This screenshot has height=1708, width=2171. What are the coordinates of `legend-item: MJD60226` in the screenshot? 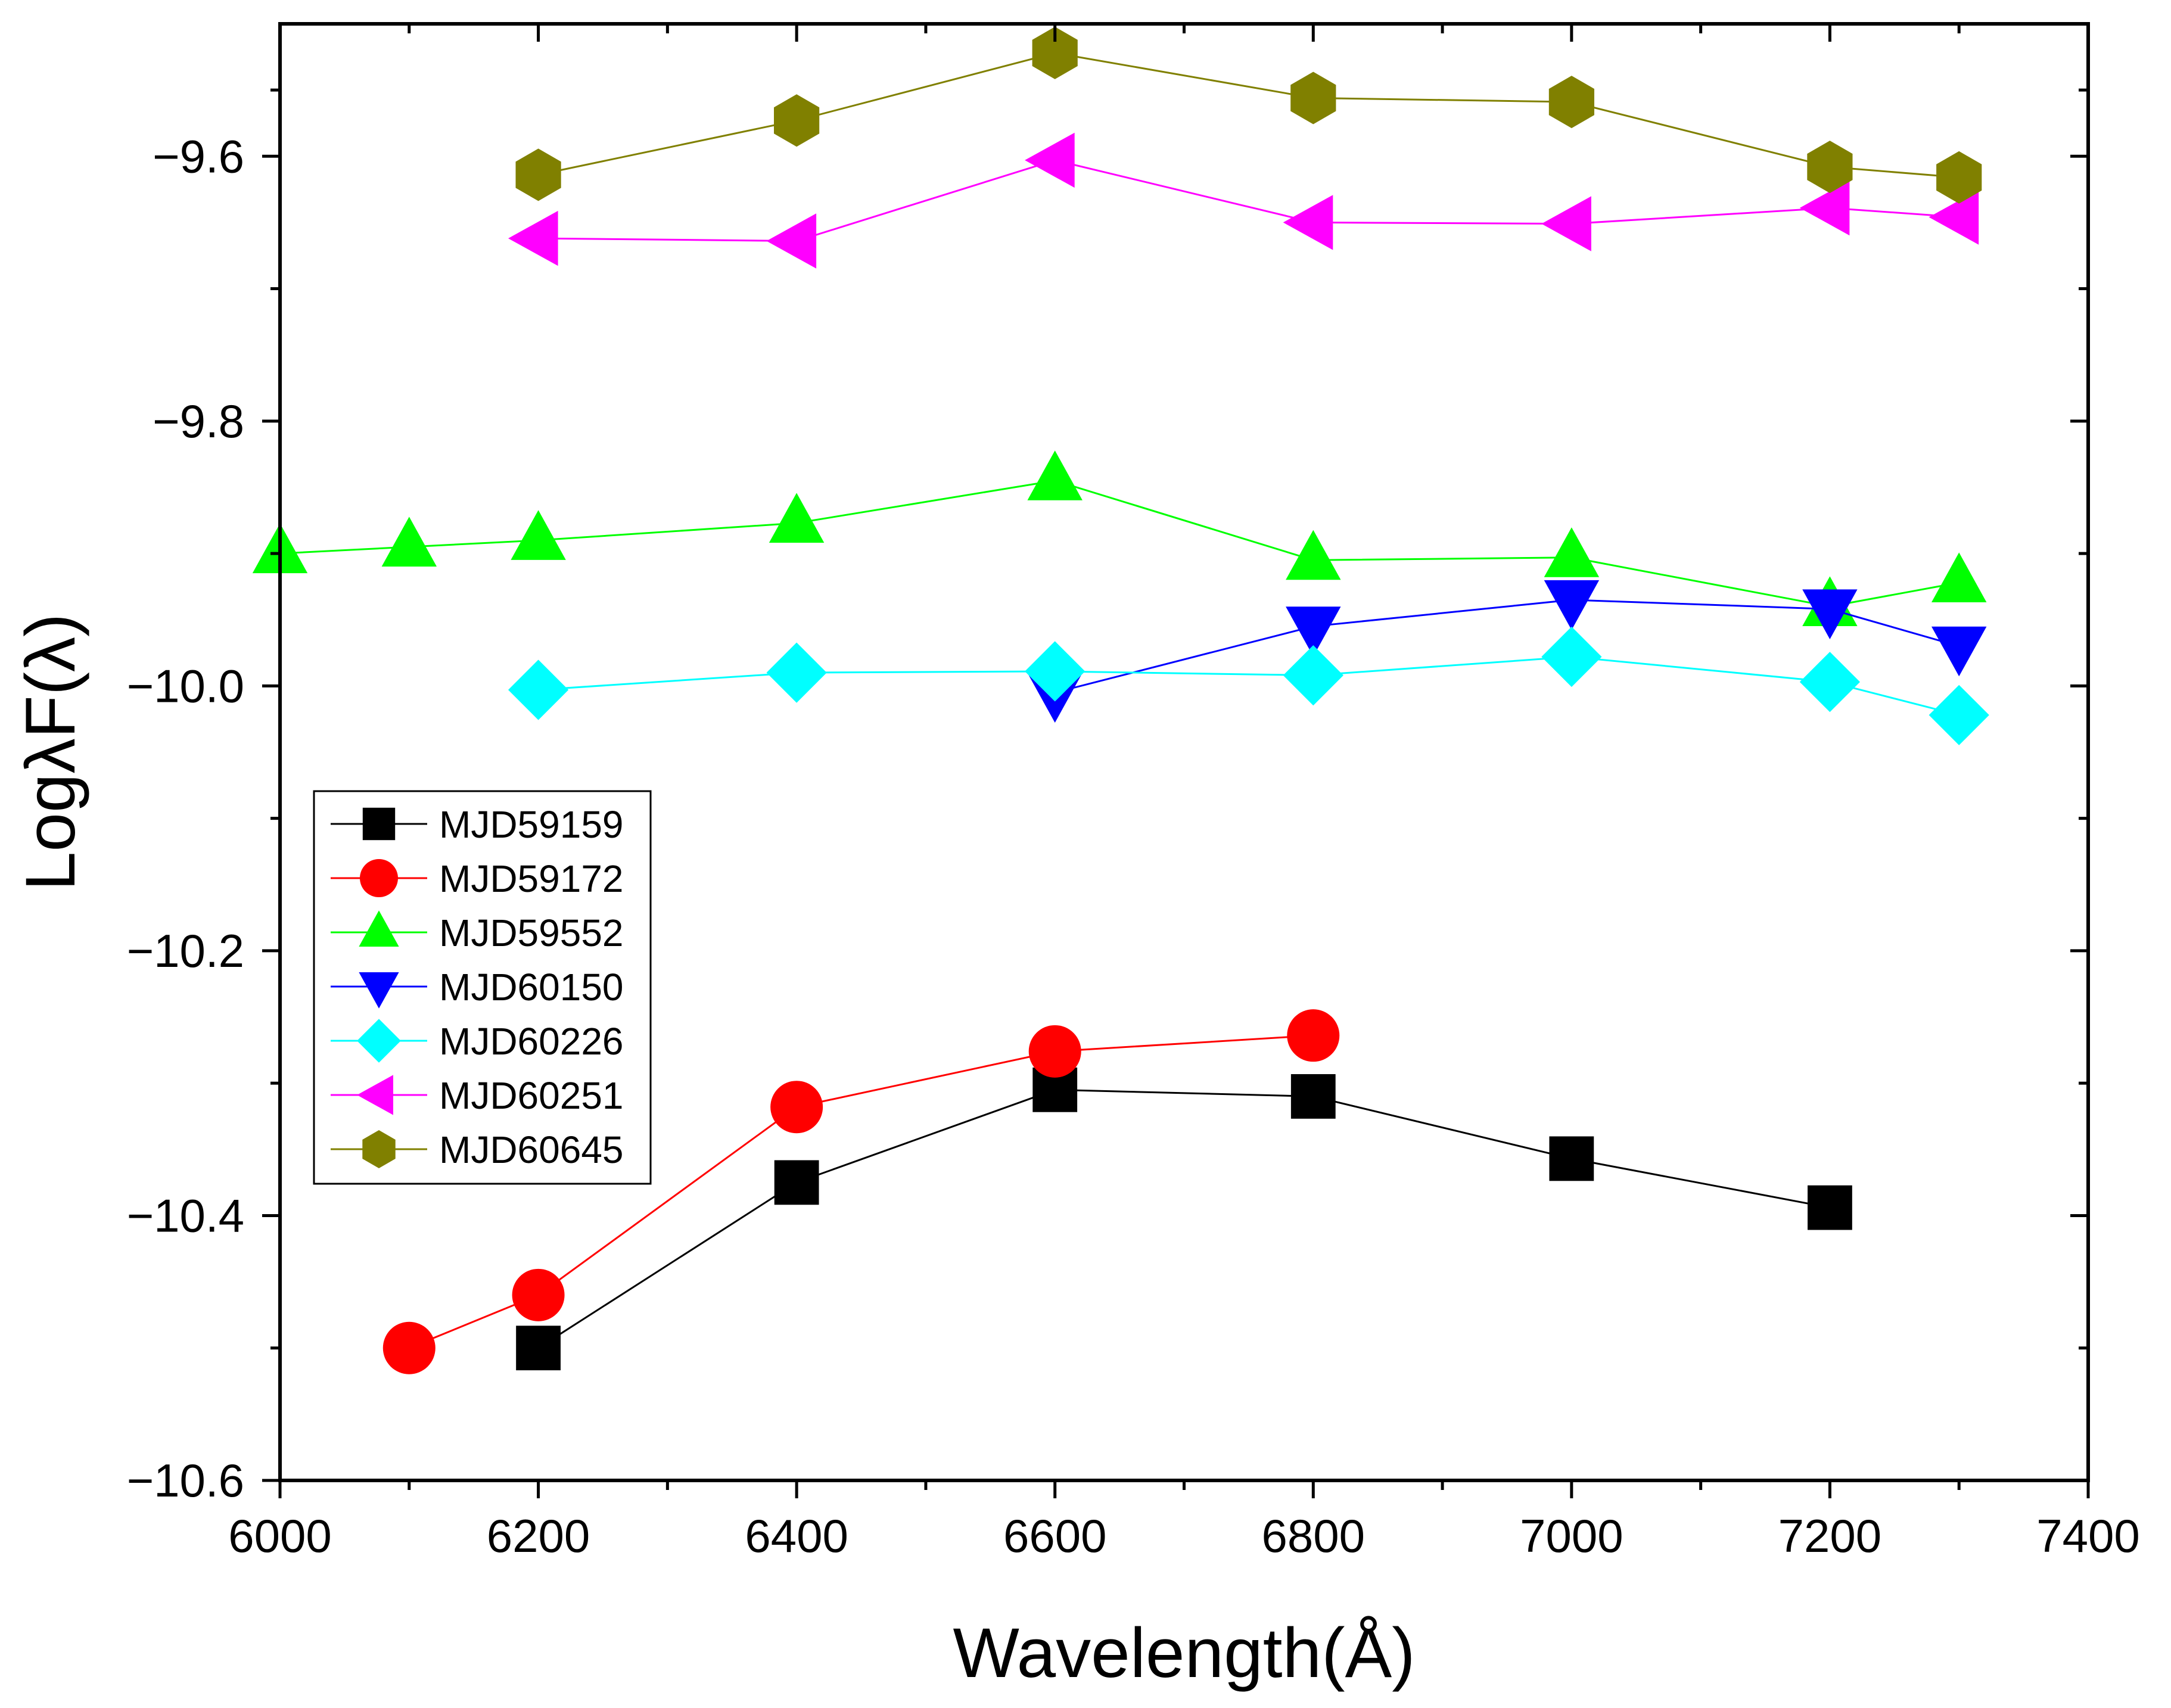 It's located at (477, 1041).